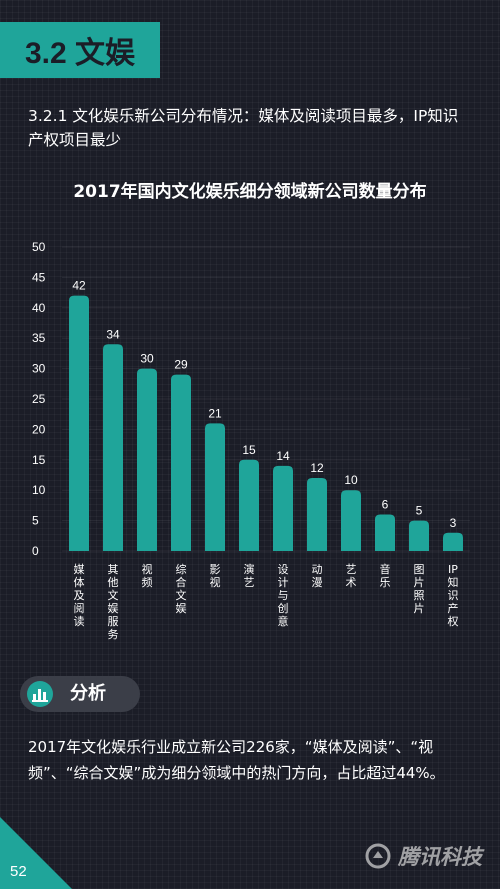  What do you see at coordinates (18, 871) in the screenshot?
I see `page-number: 52` at bounding box center [18, 871].